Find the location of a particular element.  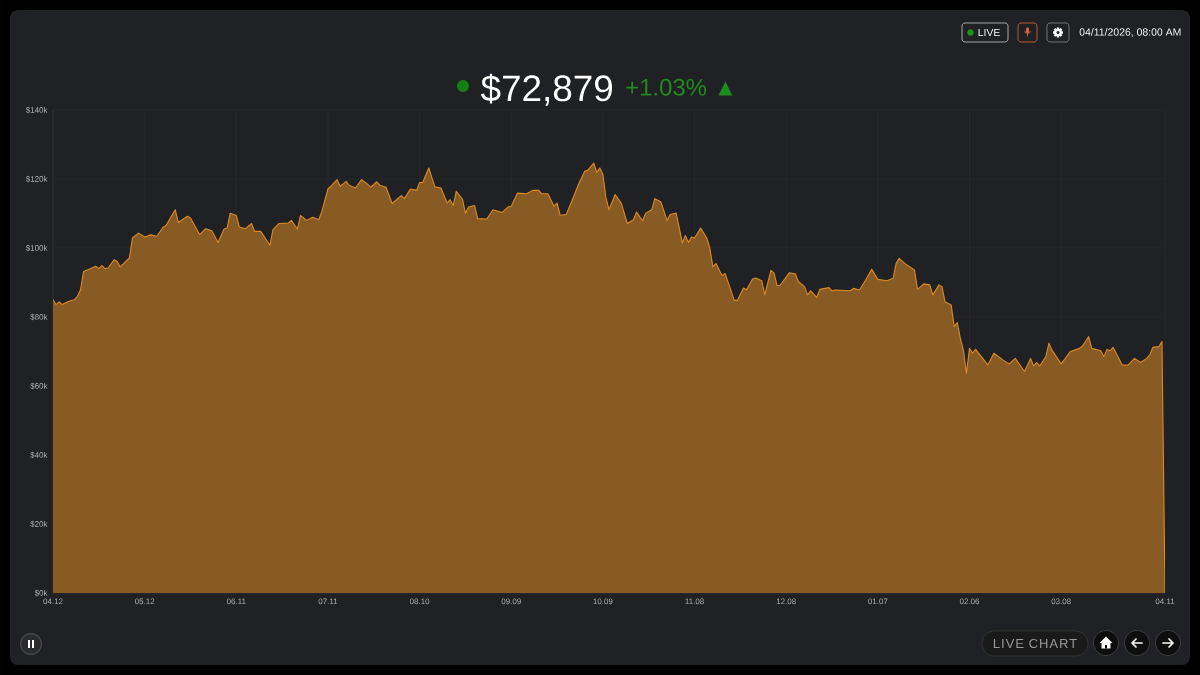

chart-subtitle: +1.03% ▲ is located at coordinates (679, 87).